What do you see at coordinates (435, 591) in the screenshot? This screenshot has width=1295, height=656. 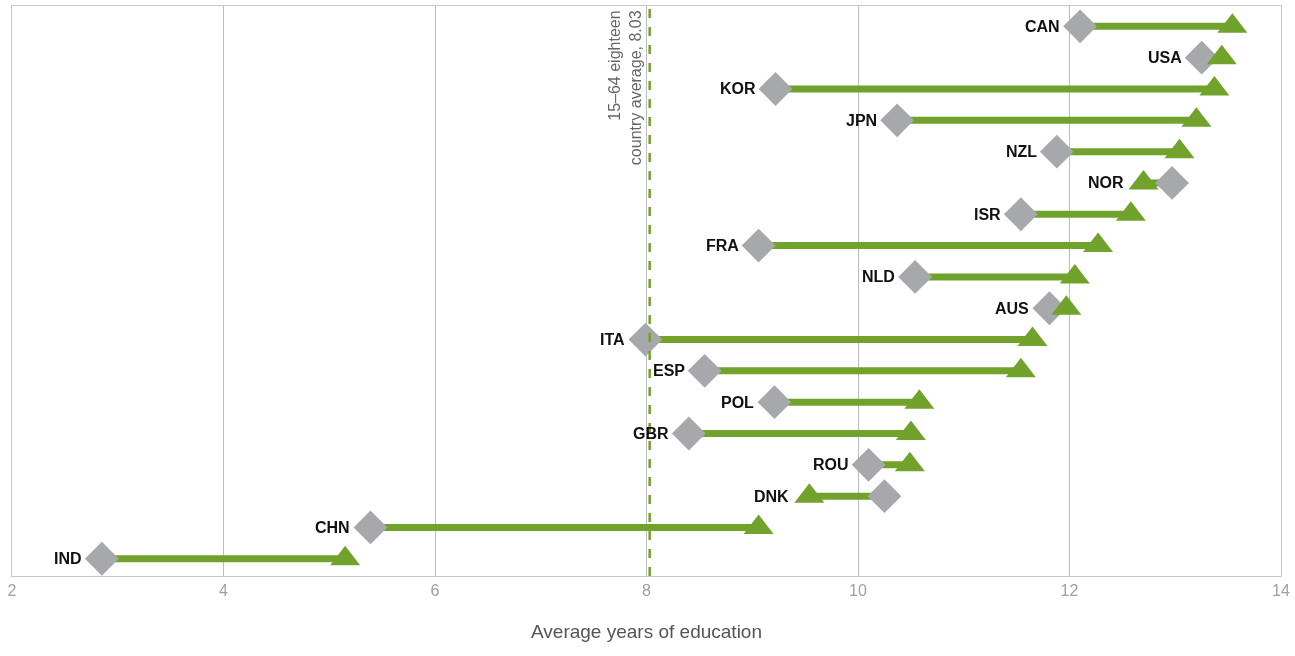 I see `x-tick-label: 6` at bounding box center [435, 591].